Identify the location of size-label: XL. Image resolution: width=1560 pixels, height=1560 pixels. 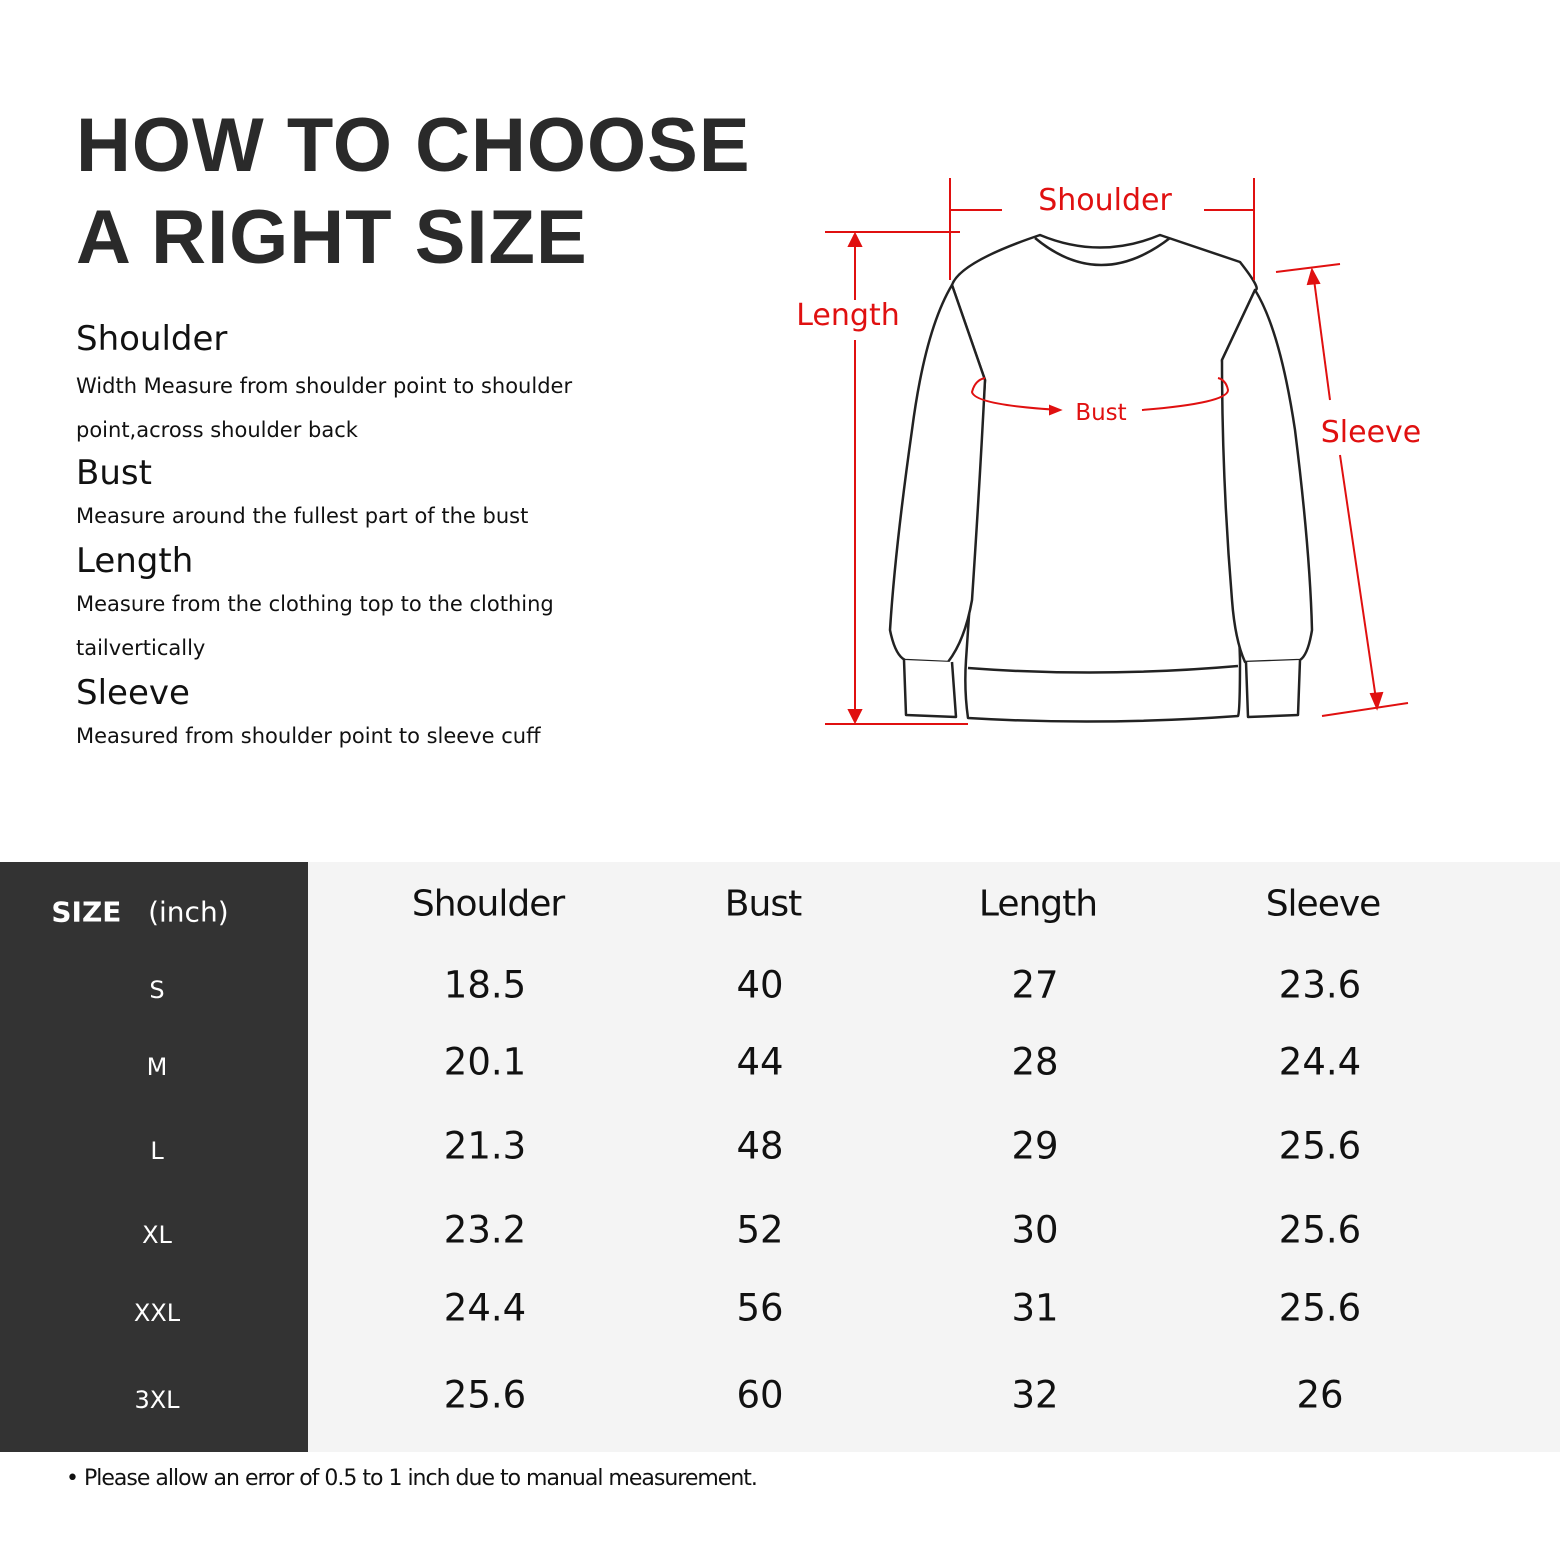
(157, 1235).